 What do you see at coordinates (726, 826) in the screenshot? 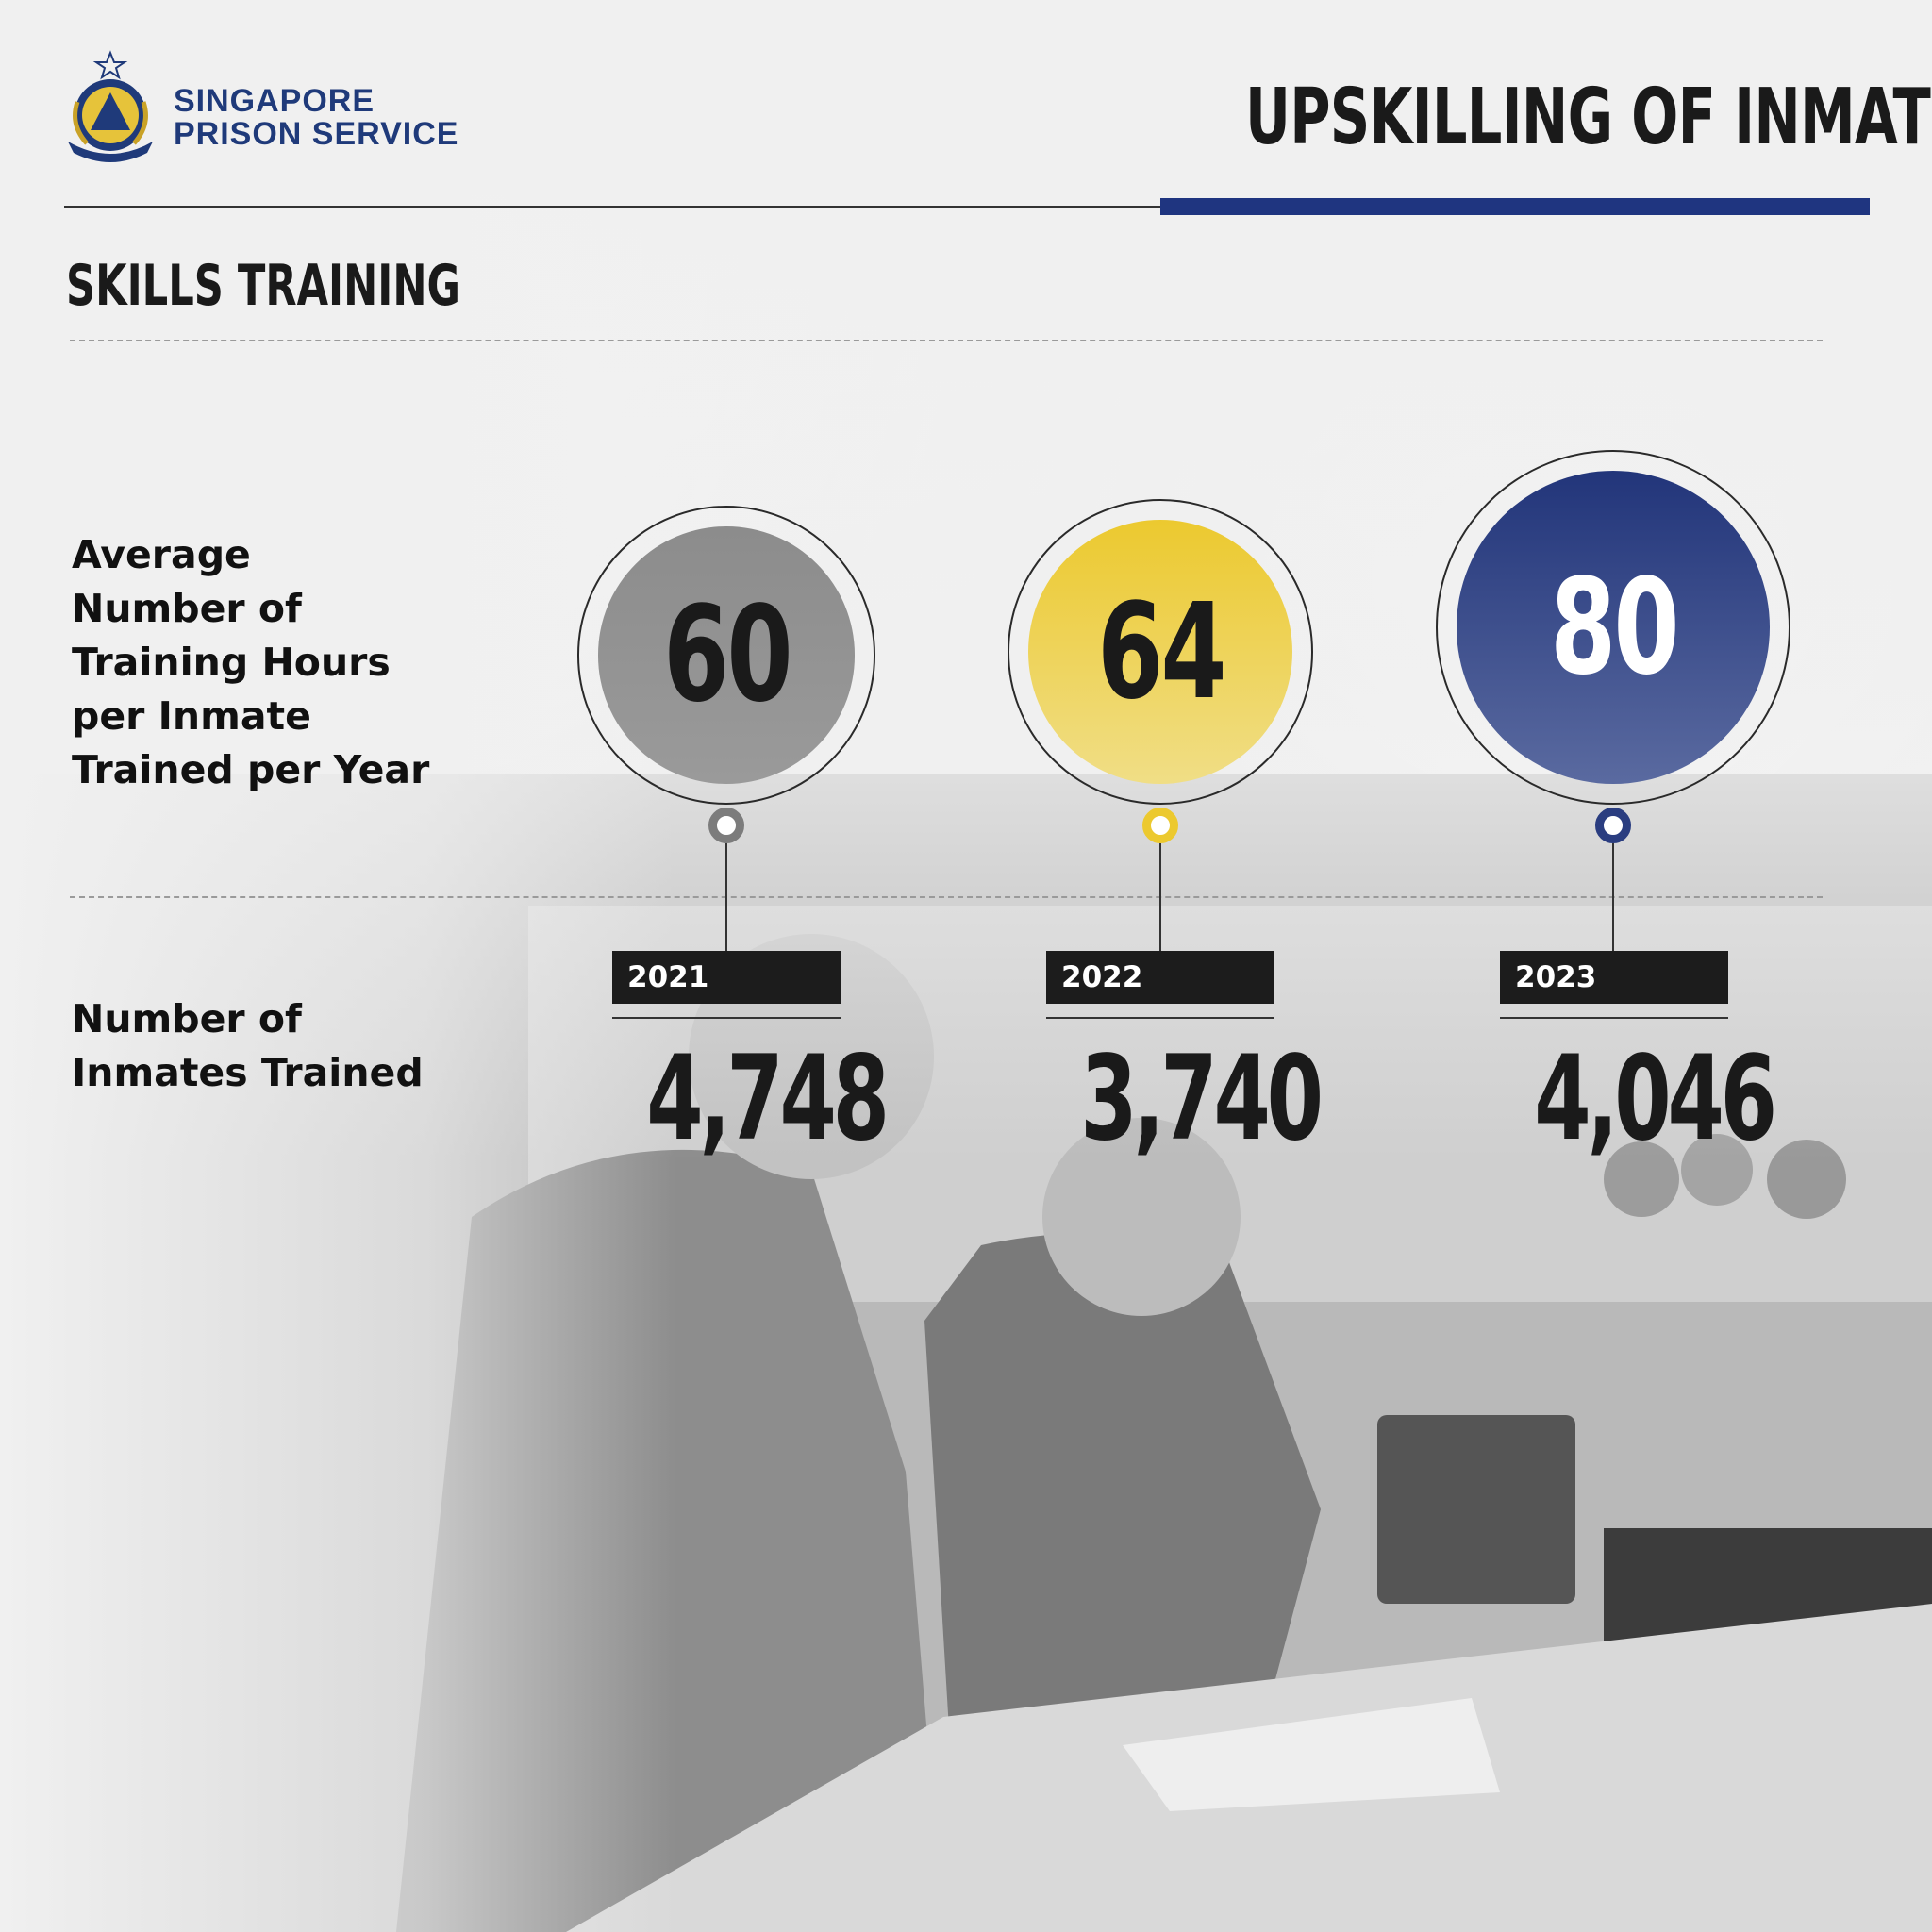
I see `year-node-2021` at bounding box center [726, 826].